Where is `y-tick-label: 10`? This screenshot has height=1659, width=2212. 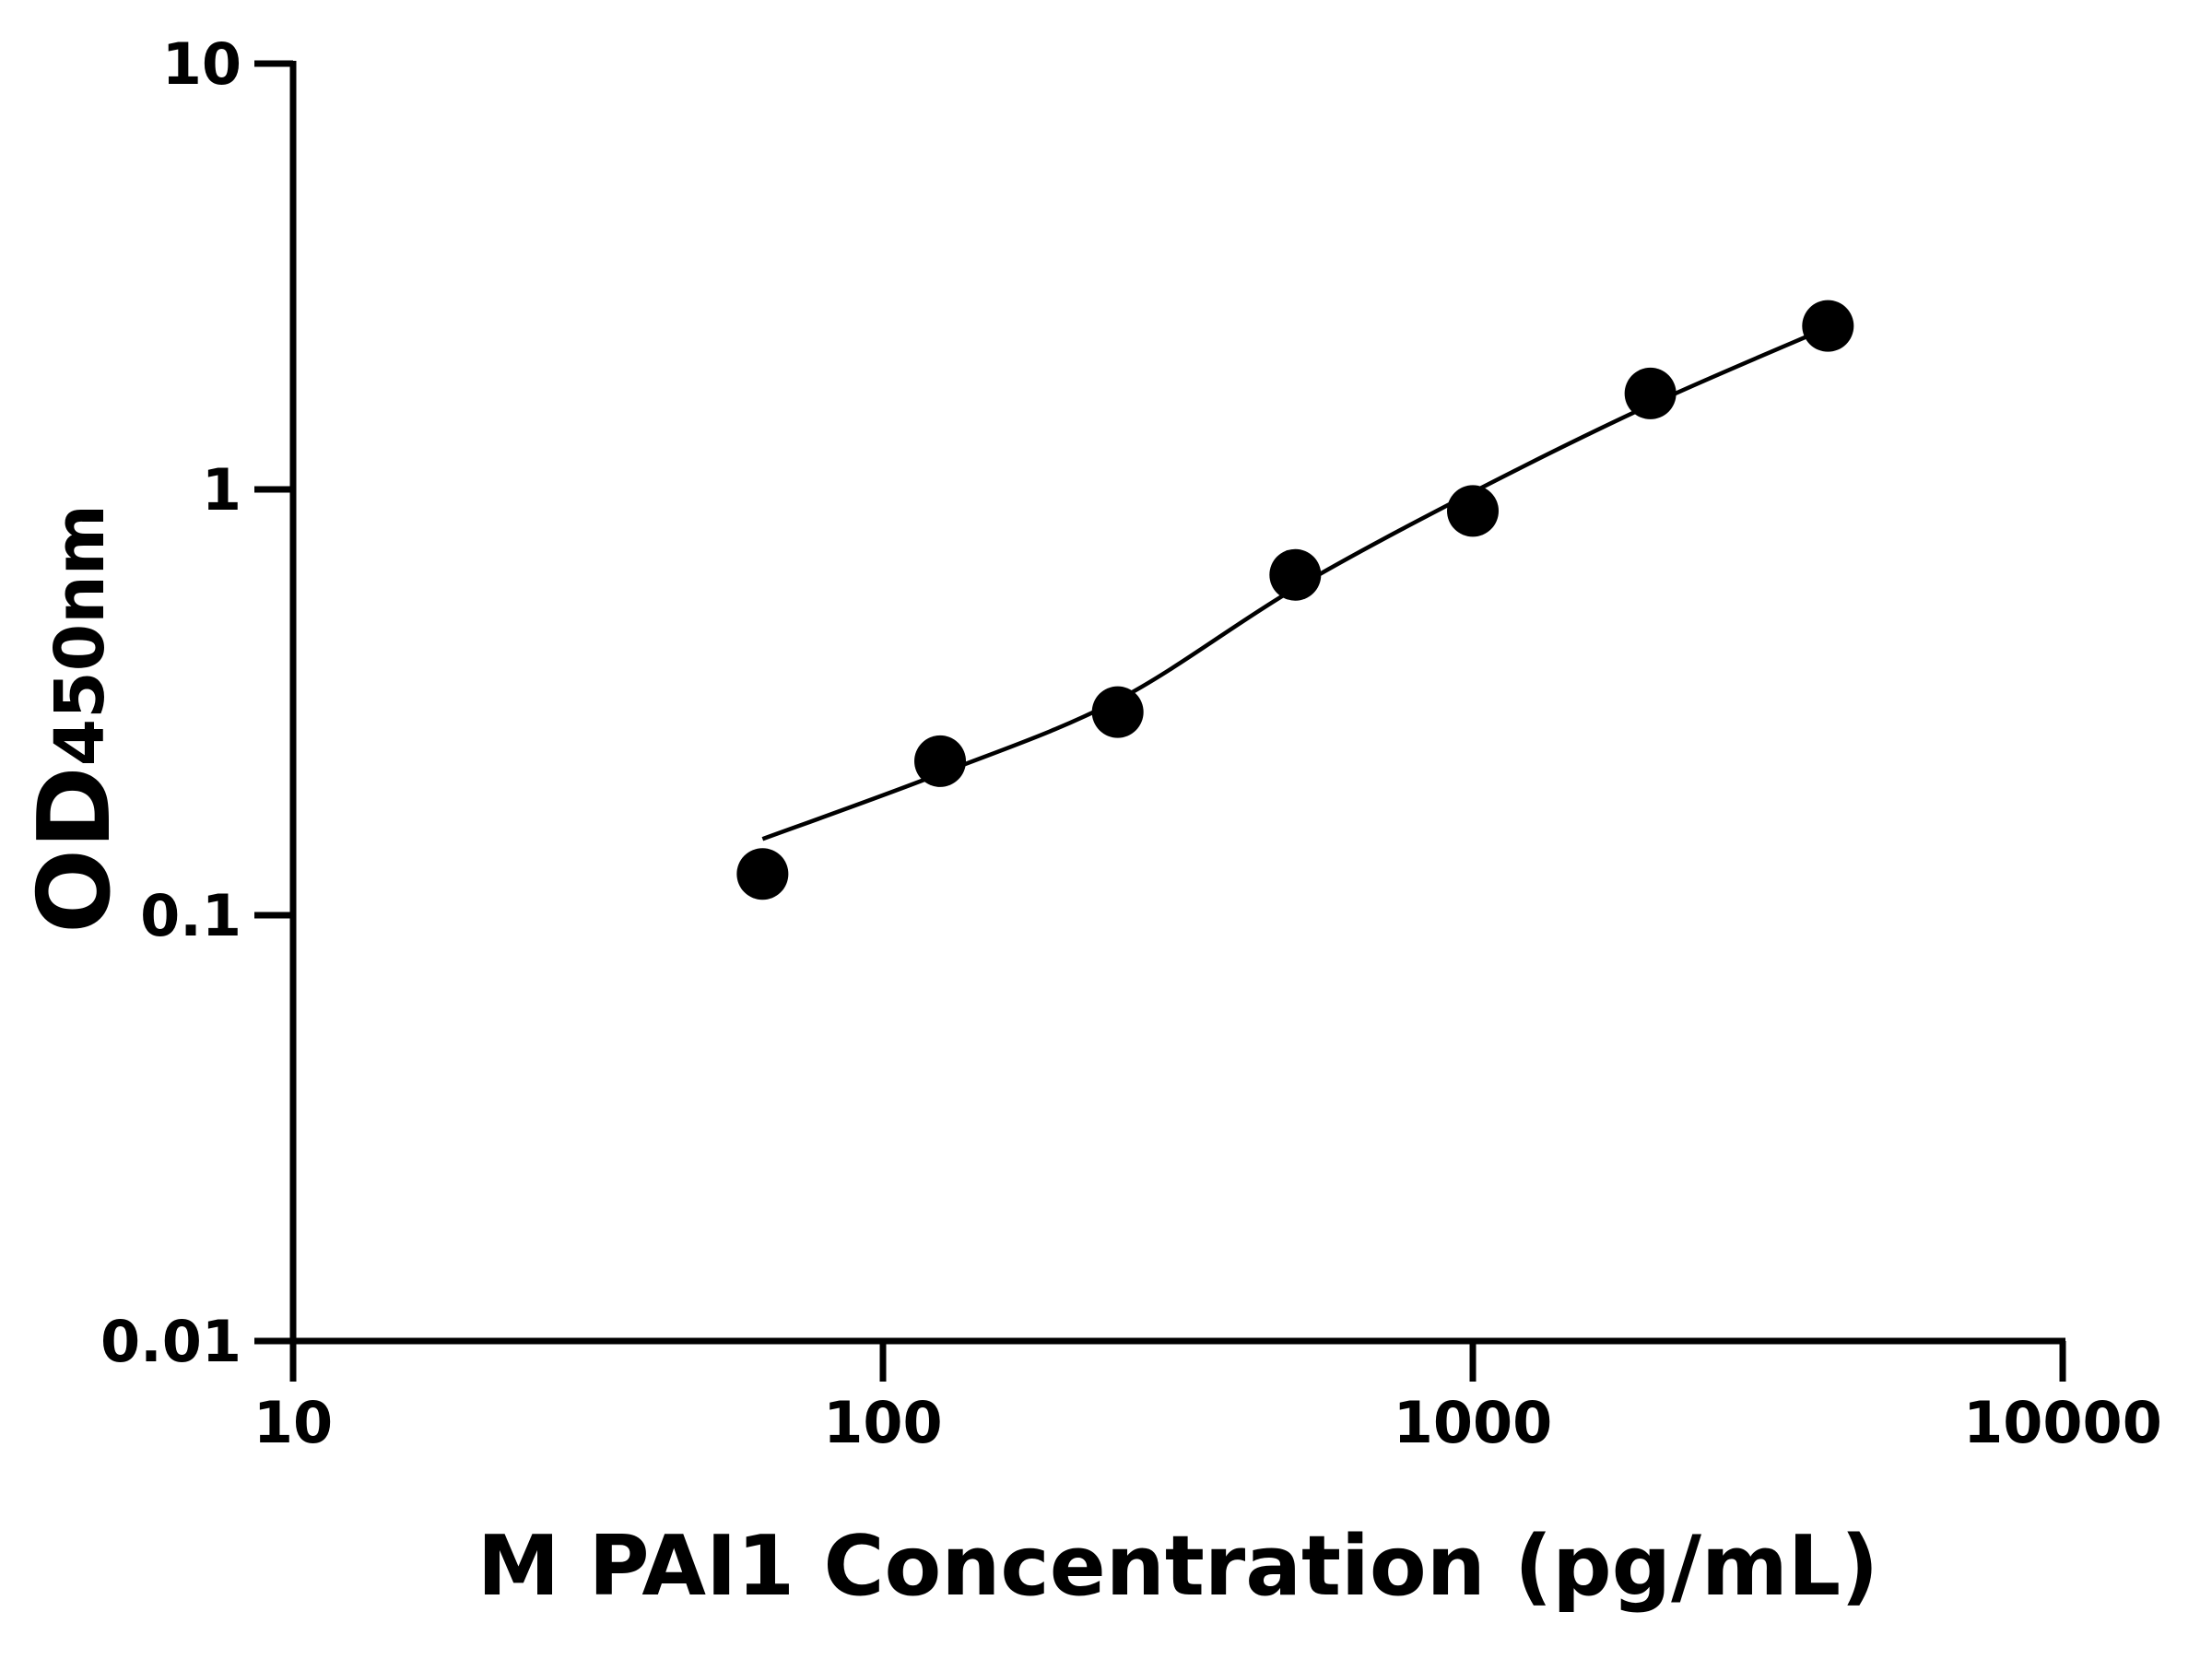
y-tick-label: 10 is located at coordinates (201, 64).